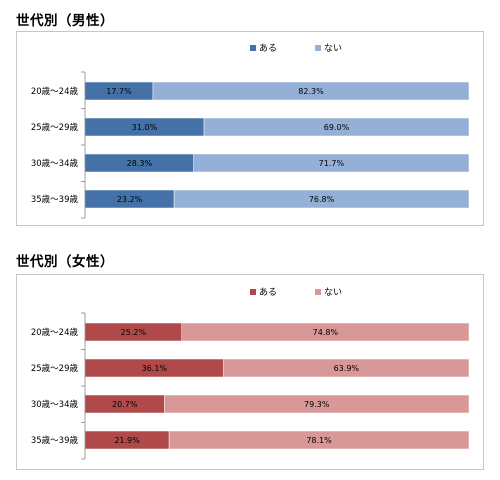 This screenshot has height=480, width=500. I want to click on data-label-male-0-1: 31.0%, so click(145, 127).